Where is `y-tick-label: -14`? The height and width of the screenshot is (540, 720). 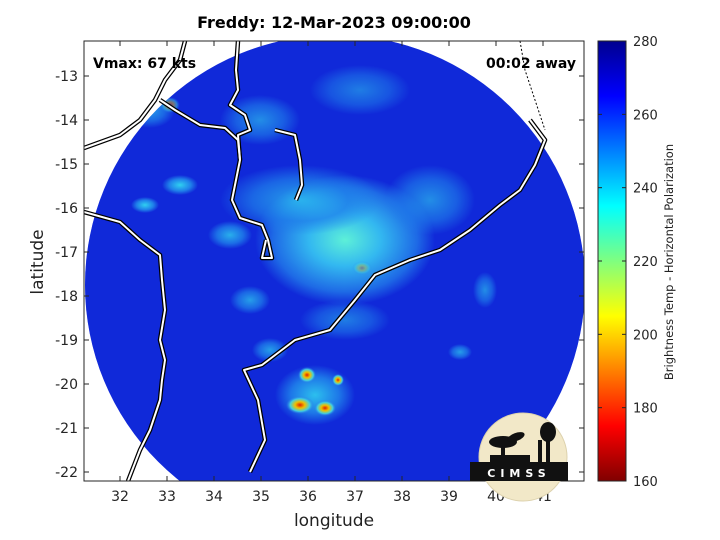
y-tick-label: -14 is located at coordinates (66, 121).